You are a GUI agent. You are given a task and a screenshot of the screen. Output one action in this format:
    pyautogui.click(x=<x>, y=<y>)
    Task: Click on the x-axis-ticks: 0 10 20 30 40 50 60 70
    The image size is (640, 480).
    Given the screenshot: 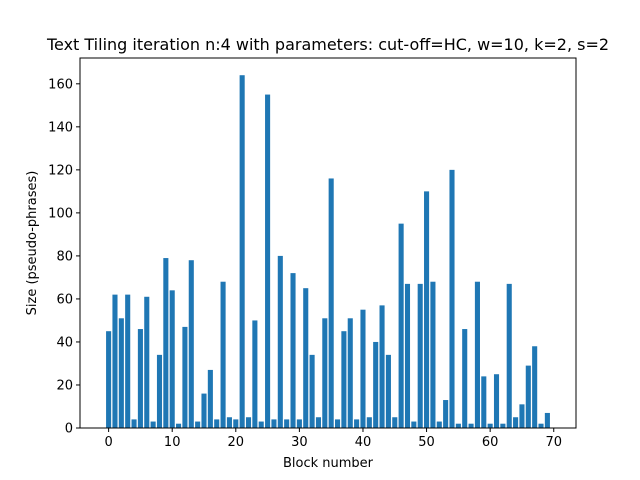 What is the action you would take?
    pyautogui.click(x=333, y=439)
    